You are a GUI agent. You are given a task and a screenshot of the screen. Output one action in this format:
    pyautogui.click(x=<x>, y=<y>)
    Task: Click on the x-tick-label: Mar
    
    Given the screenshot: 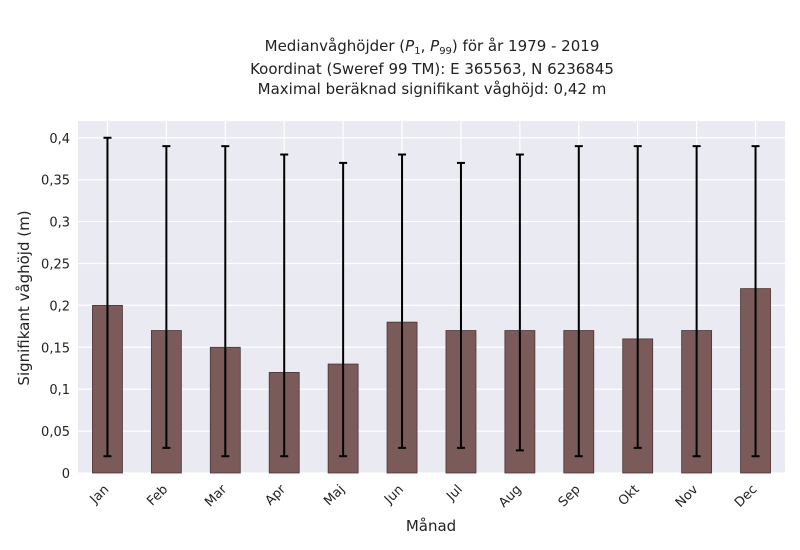 What is the action you would take?
    pyautogui.click(x=216, y=496)
    